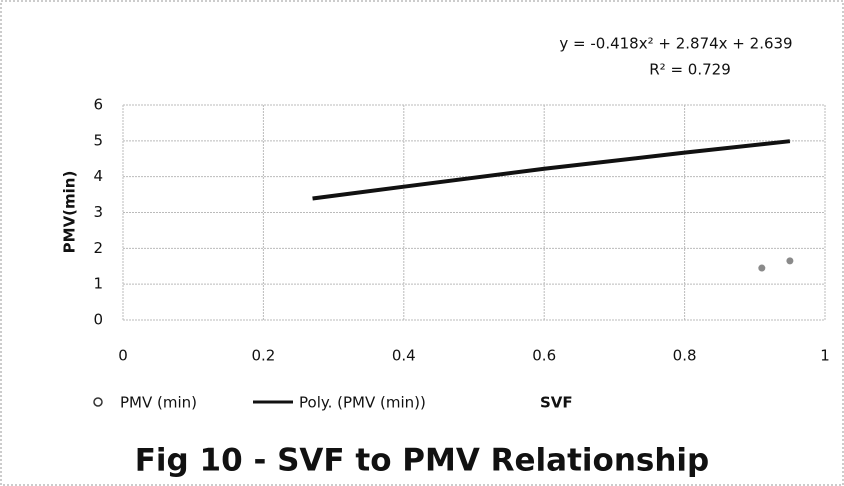 Image resolution: width=844 pixels, height=486 pixels. Describe the element at coordinates (123, 356) in the screenshot. I see `x-tick-label: 0` at that location.